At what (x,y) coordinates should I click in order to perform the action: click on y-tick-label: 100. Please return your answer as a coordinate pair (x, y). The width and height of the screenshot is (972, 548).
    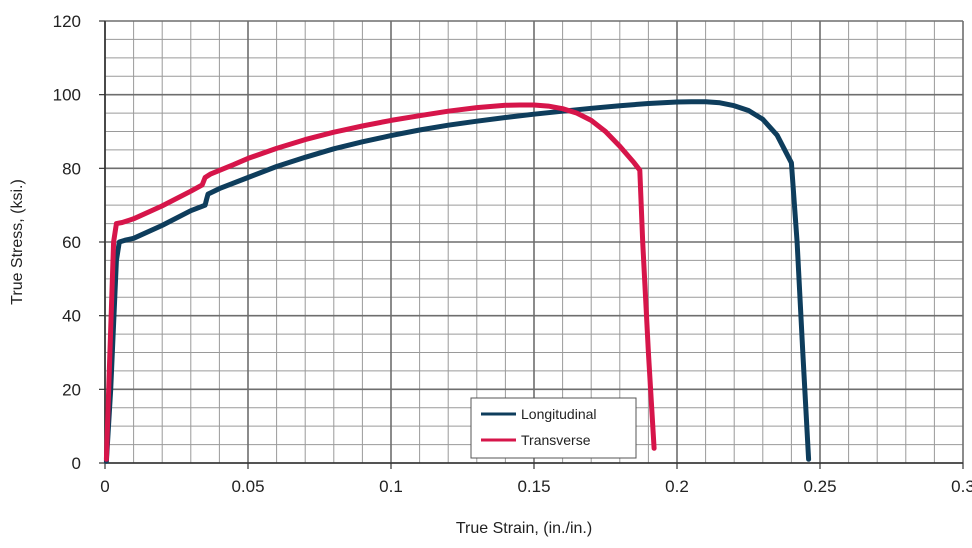
    Looking at the image, I should click on (67, 95).